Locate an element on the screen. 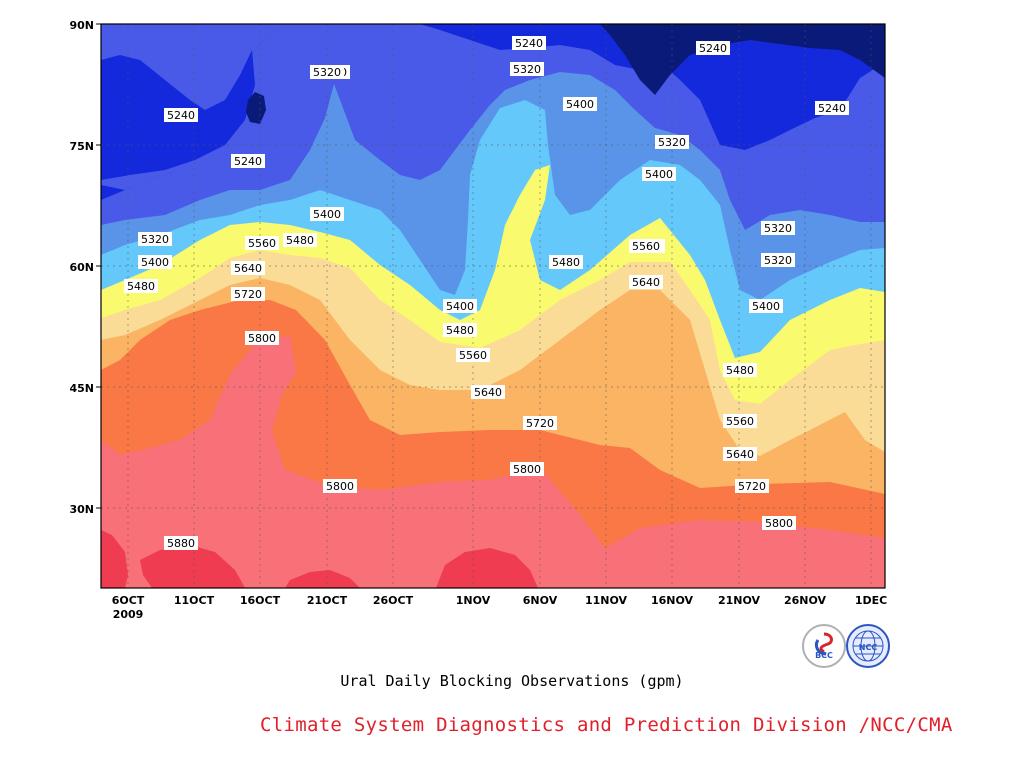 Image resolution: width=1024 pixels, height=768 pixels. contour-label: 5880 is located at coordinates (181, 543).